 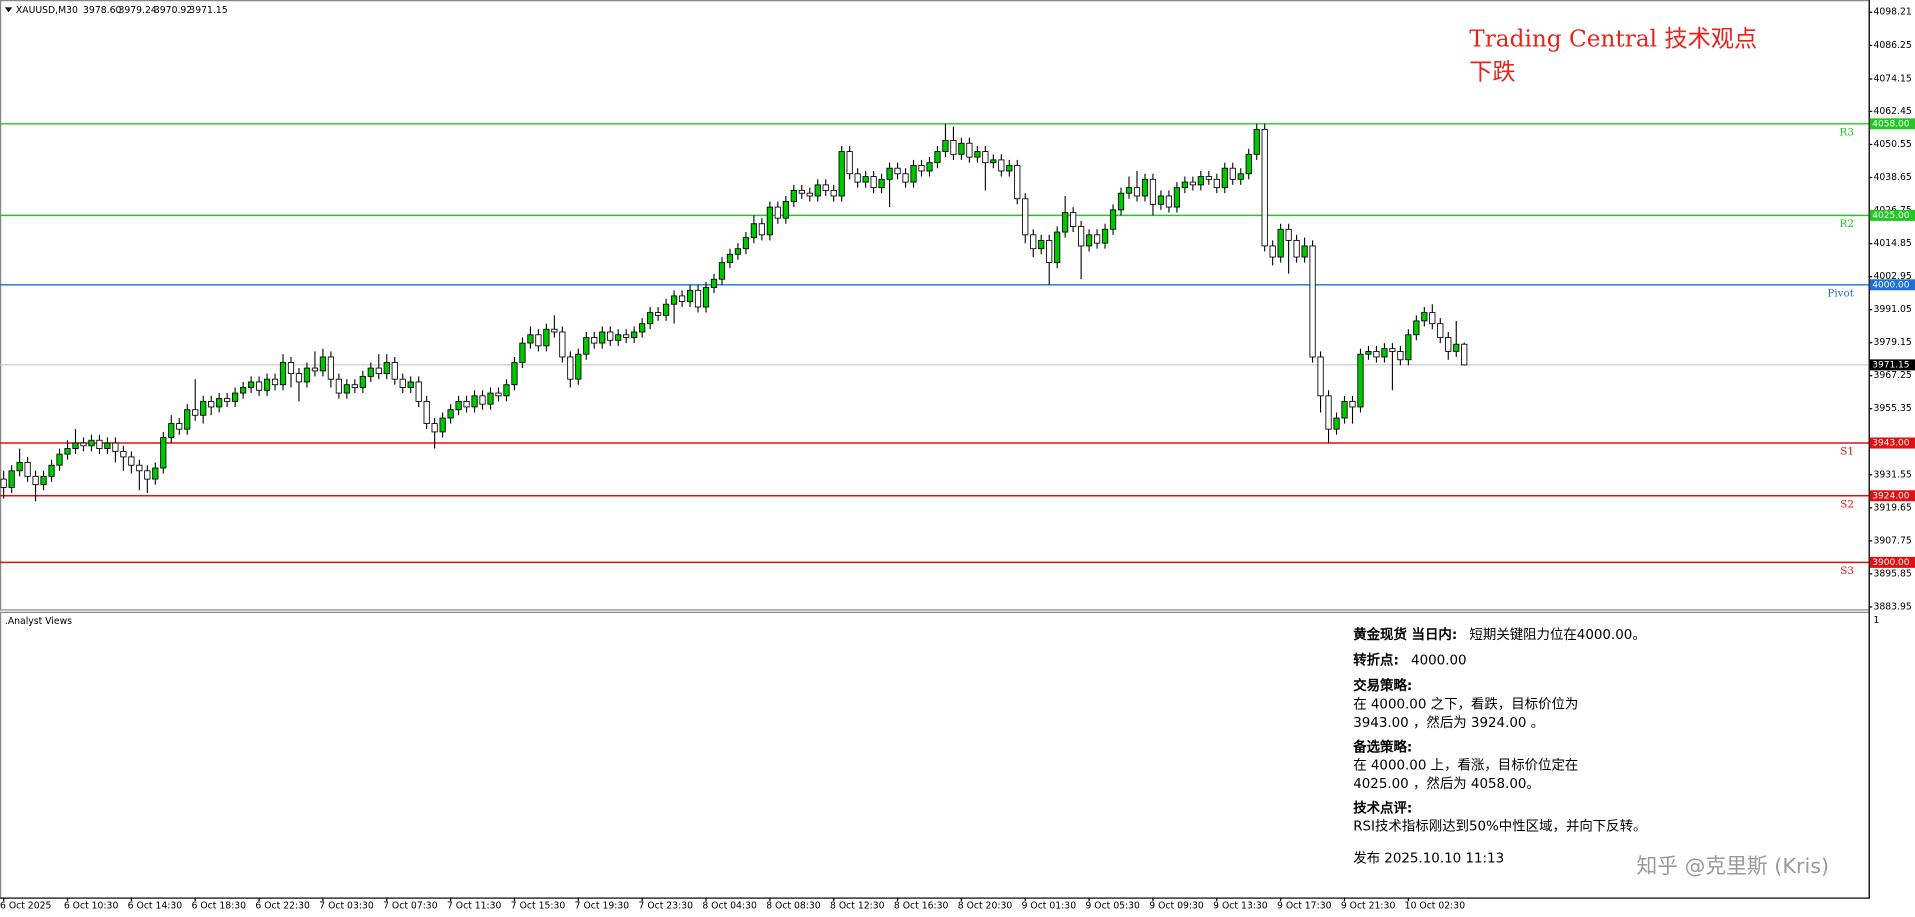 I want to click on x-tick-label: 7 Oct 15:30, so click(x=538, y=906).